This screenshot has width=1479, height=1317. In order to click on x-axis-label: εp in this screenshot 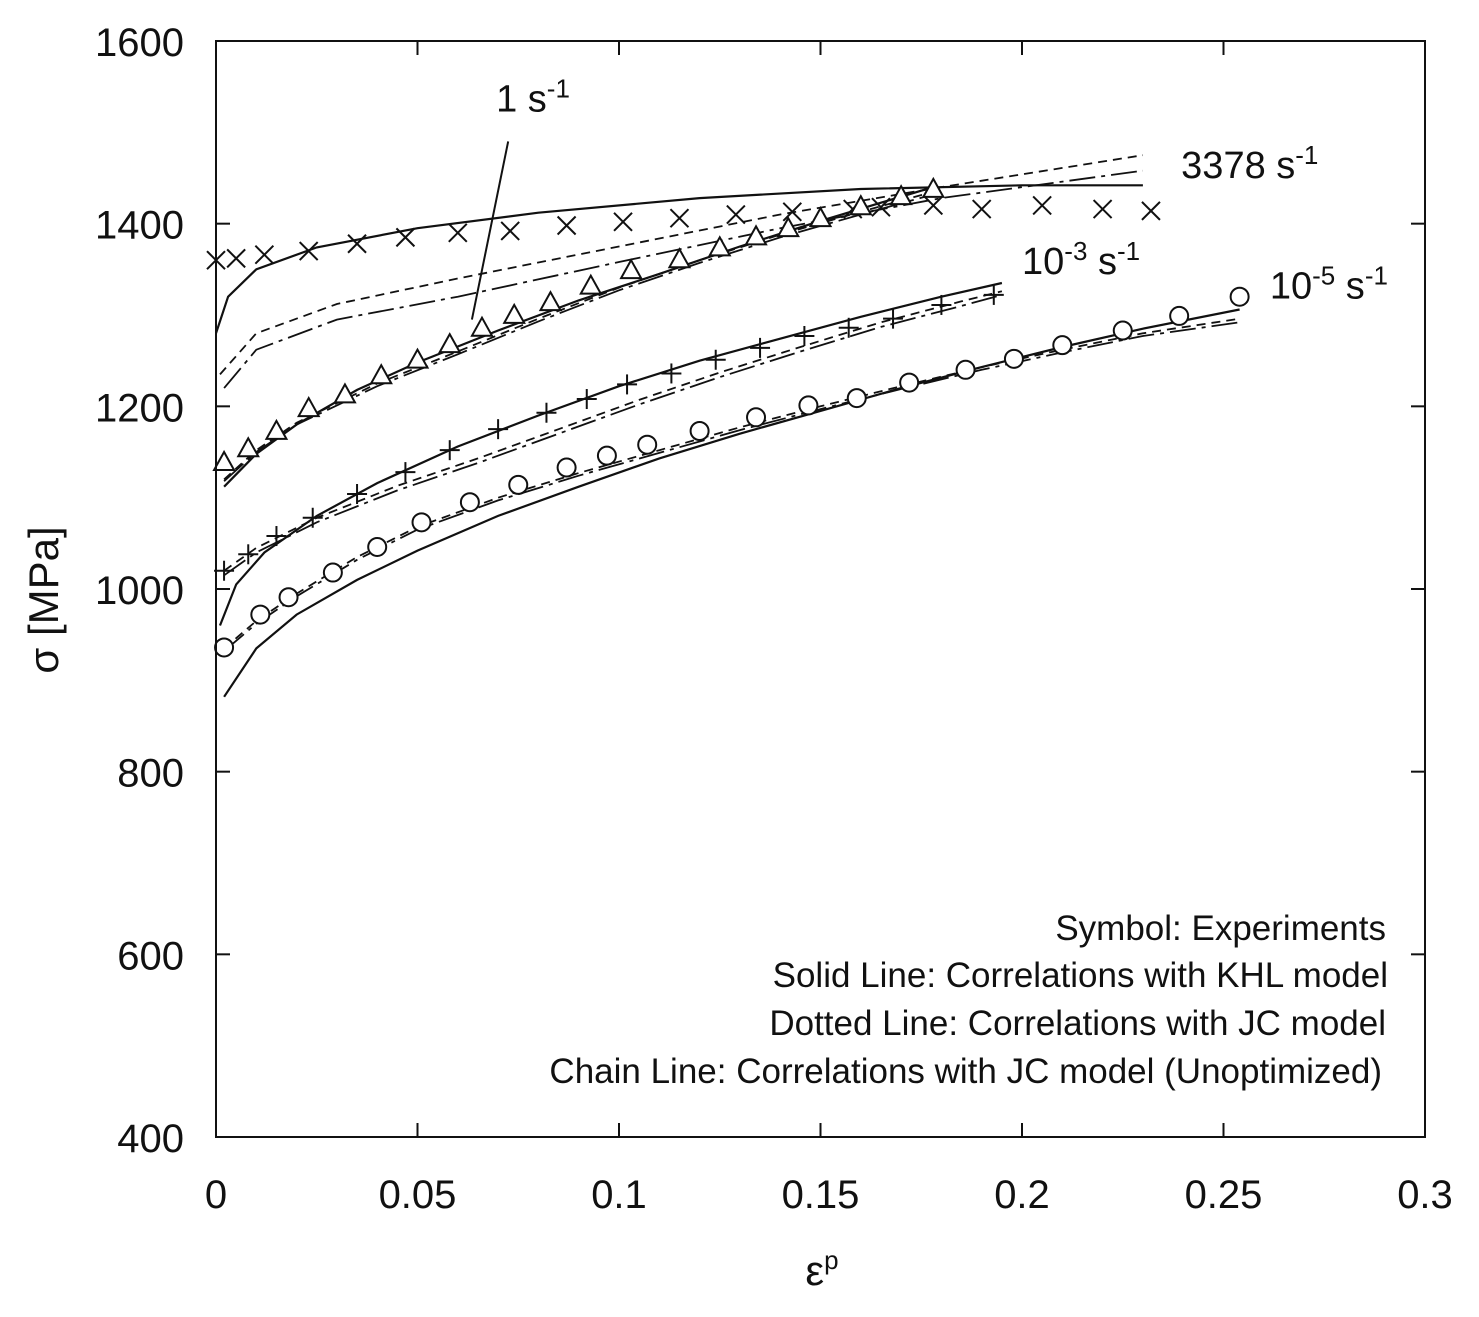, I will do `click(821, 1269)`.